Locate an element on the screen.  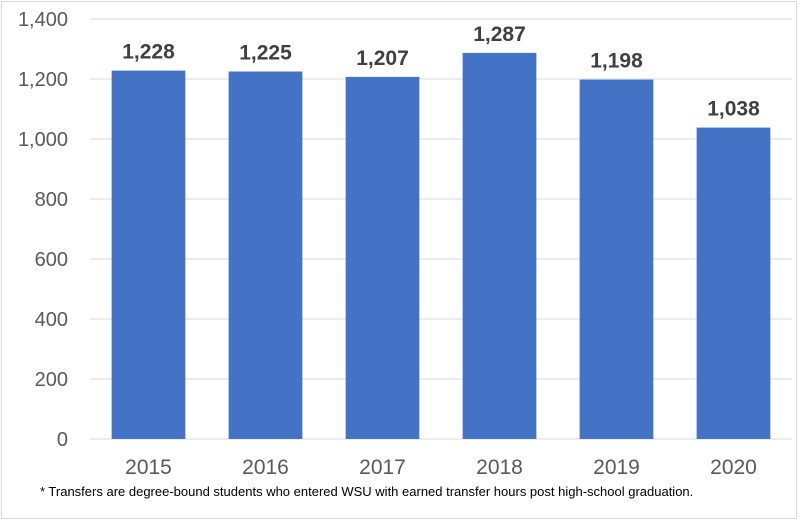
y-tick-label: 1,000 is located at coordinates (43, 140).